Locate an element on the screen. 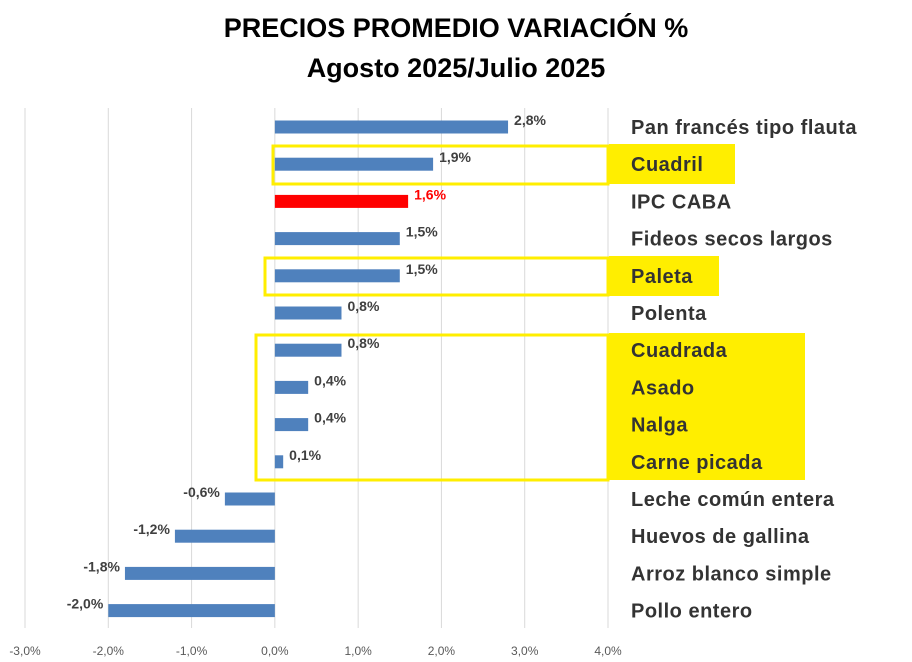  data-label: -2,0% is located at coordinates (85, 604).